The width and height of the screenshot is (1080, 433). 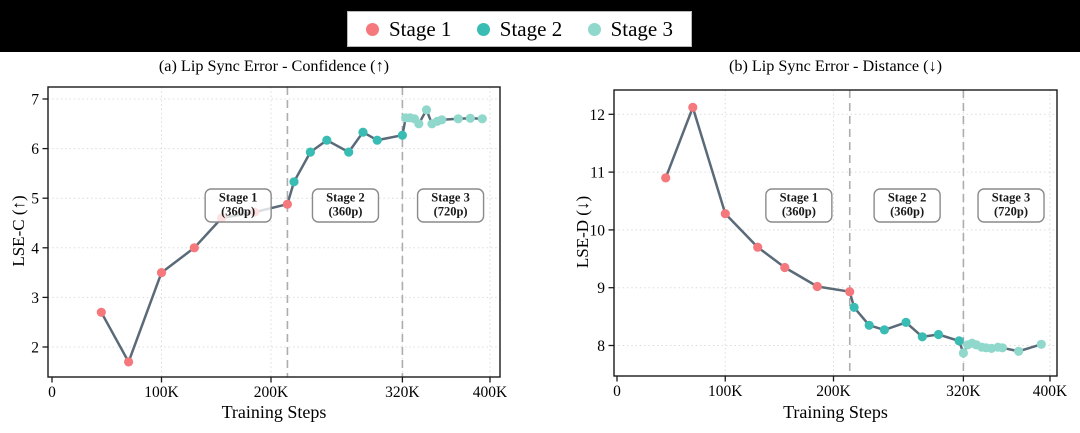 What do you see at coordinates (601, 346) in the screenshot?
I see `y-tick-label: 8` at bounding box center [601, 346].